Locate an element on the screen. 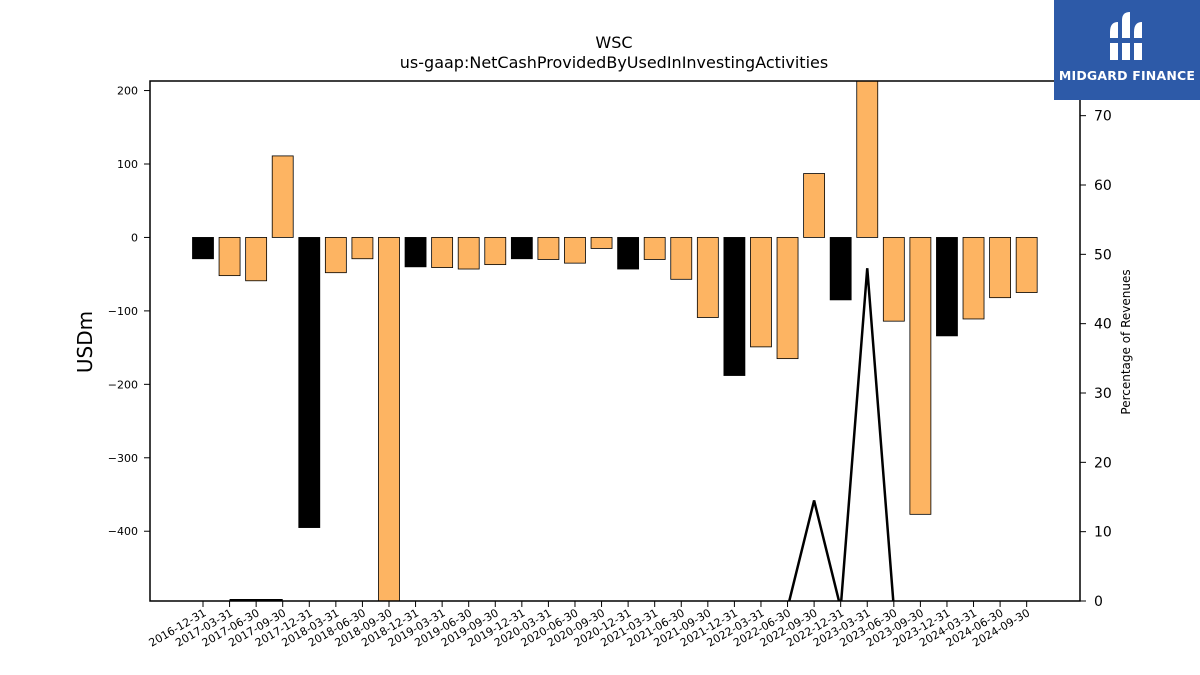  y2-tick-label: 50 is located at coordinates (1103, 255).